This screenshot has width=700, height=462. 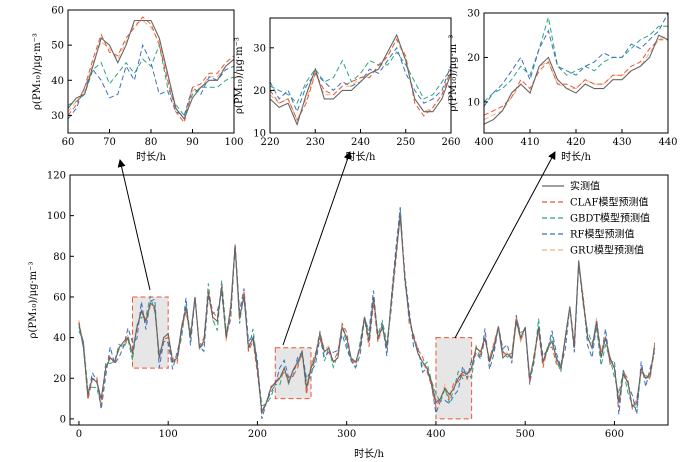 I want to click on inset-1-x-tick-label: 100, so click(x=233, y=142).